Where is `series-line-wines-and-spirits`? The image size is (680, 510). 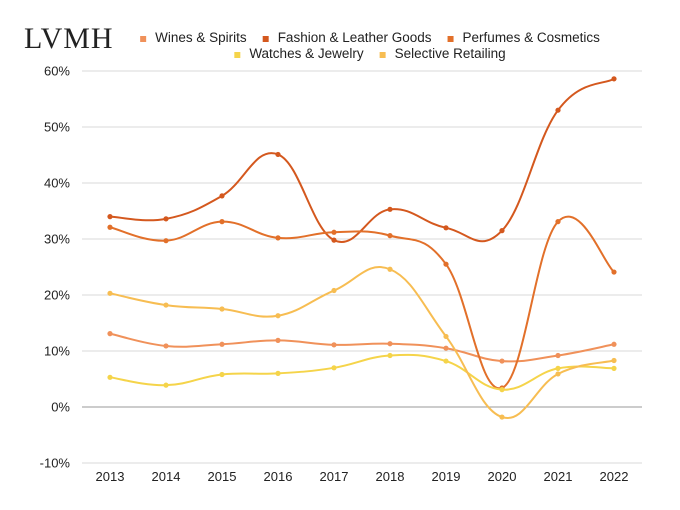 series-line-wines-and-spirits is located at coordinates (362, 347).